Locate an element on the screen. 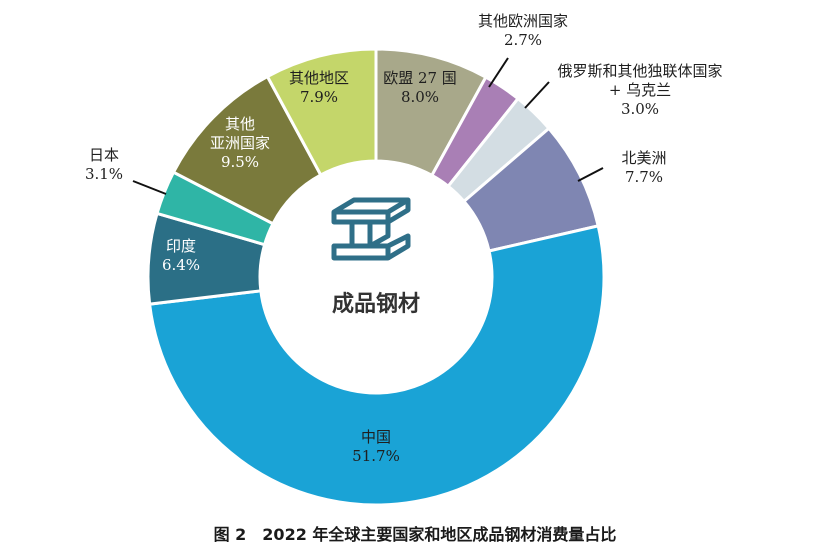  leader-line-other-europe is located at coordinates (498, 72).